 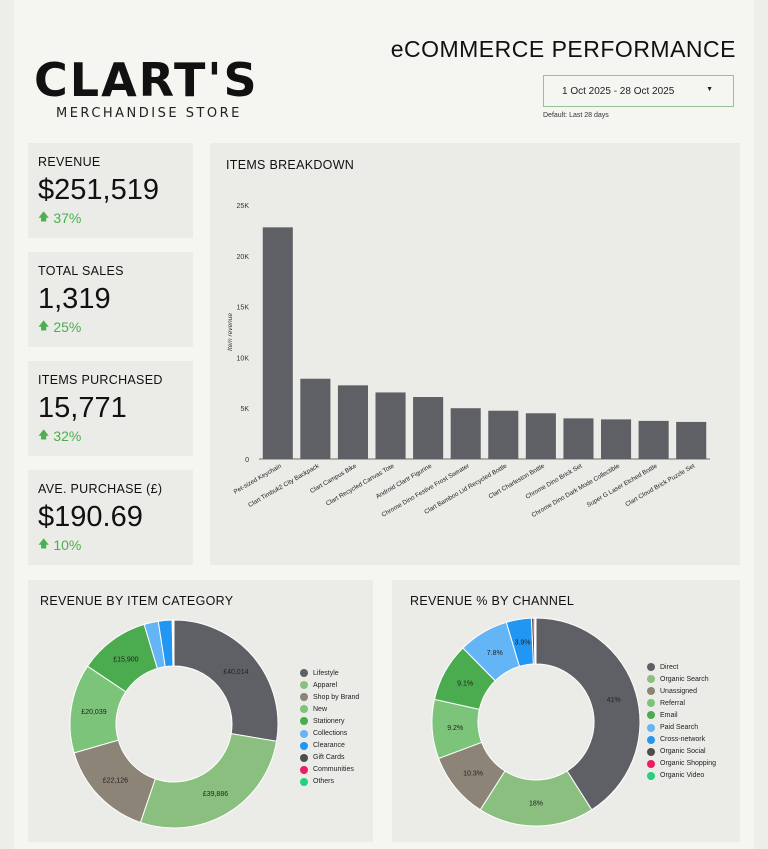 I want to click on x-tick-label: Super G Laser Etched Bottle, so click(x=622, y=485).